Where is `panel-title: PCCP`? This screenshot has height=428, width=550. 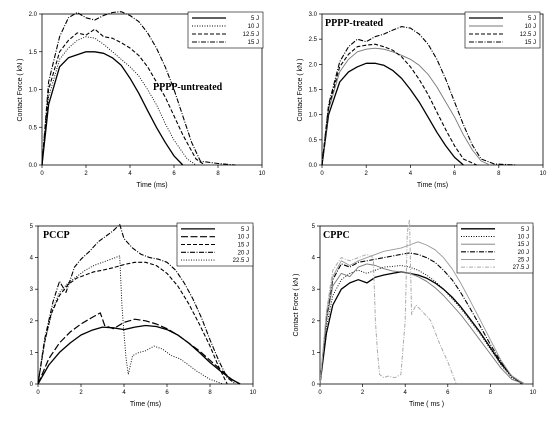
panel-title: PCCP is located at coordinates (56, 235).